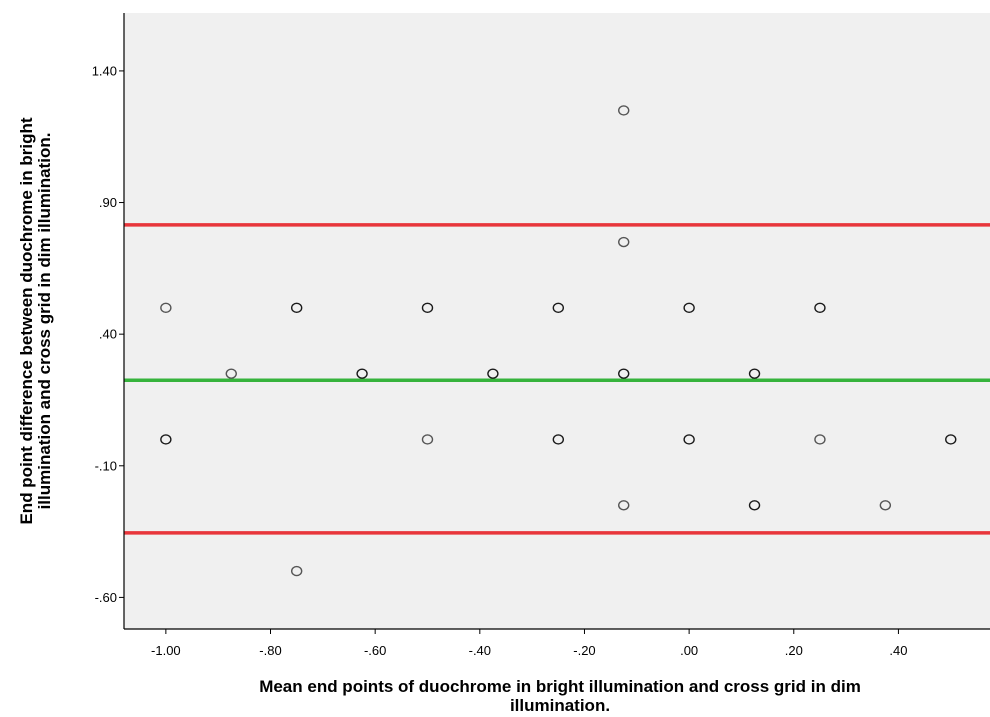 This screenshot has height=717, width=990. What do you see at coordinates (104, 70) in the screenshot?
I see `y-tick-label: 1.40` at bounding box center [104, 70].